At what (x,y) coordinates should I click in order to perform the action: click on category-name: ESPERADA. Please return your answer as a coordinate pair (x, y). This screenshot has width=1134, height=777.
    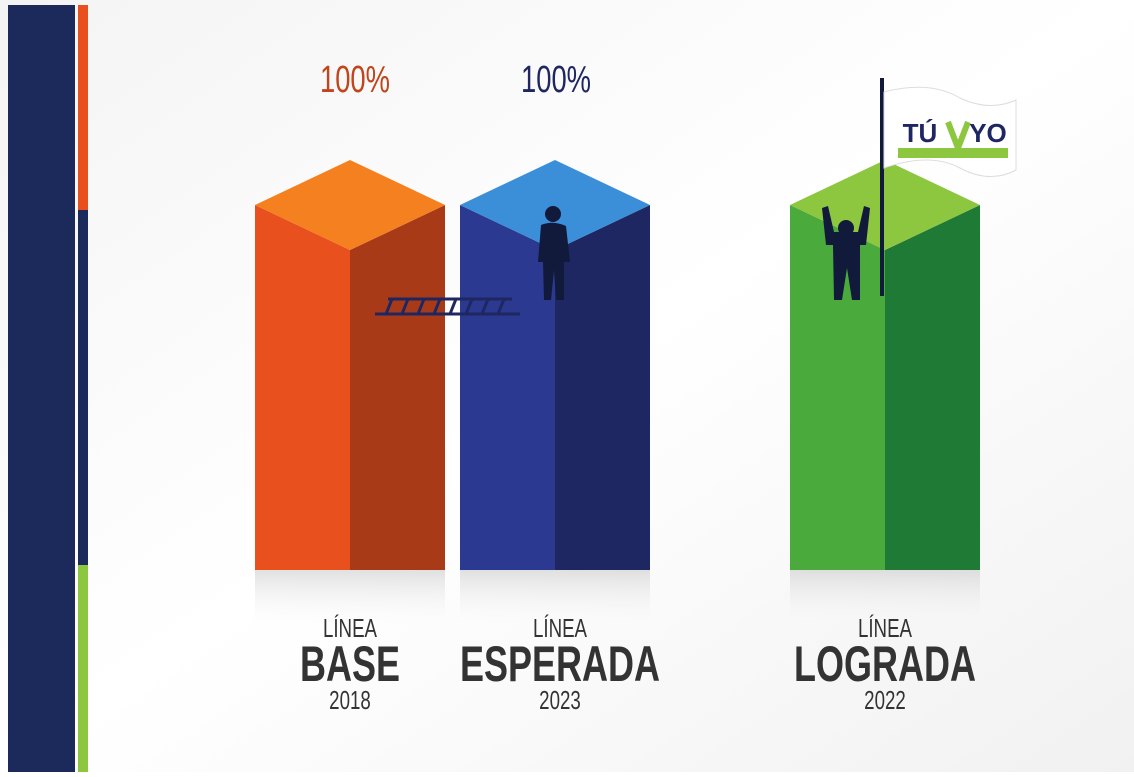
    Looking at the image, I should click on (560, 665).